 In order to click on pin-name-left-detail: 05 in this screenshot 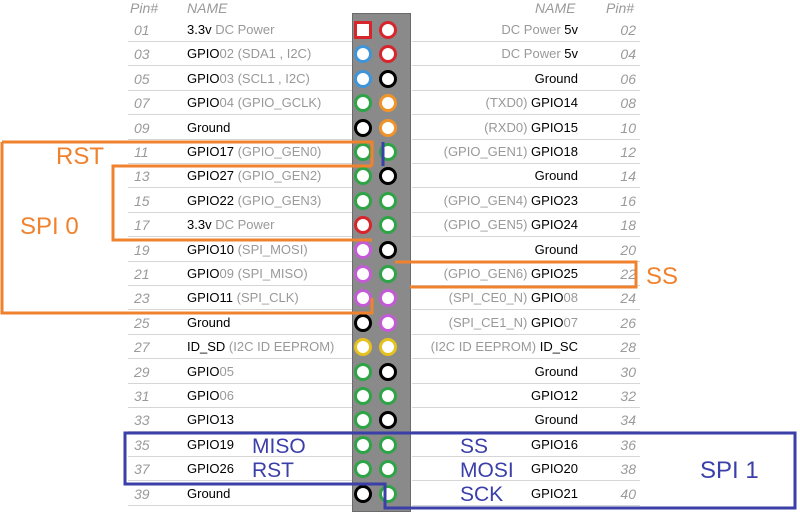, I will do `click(226, 371)`.